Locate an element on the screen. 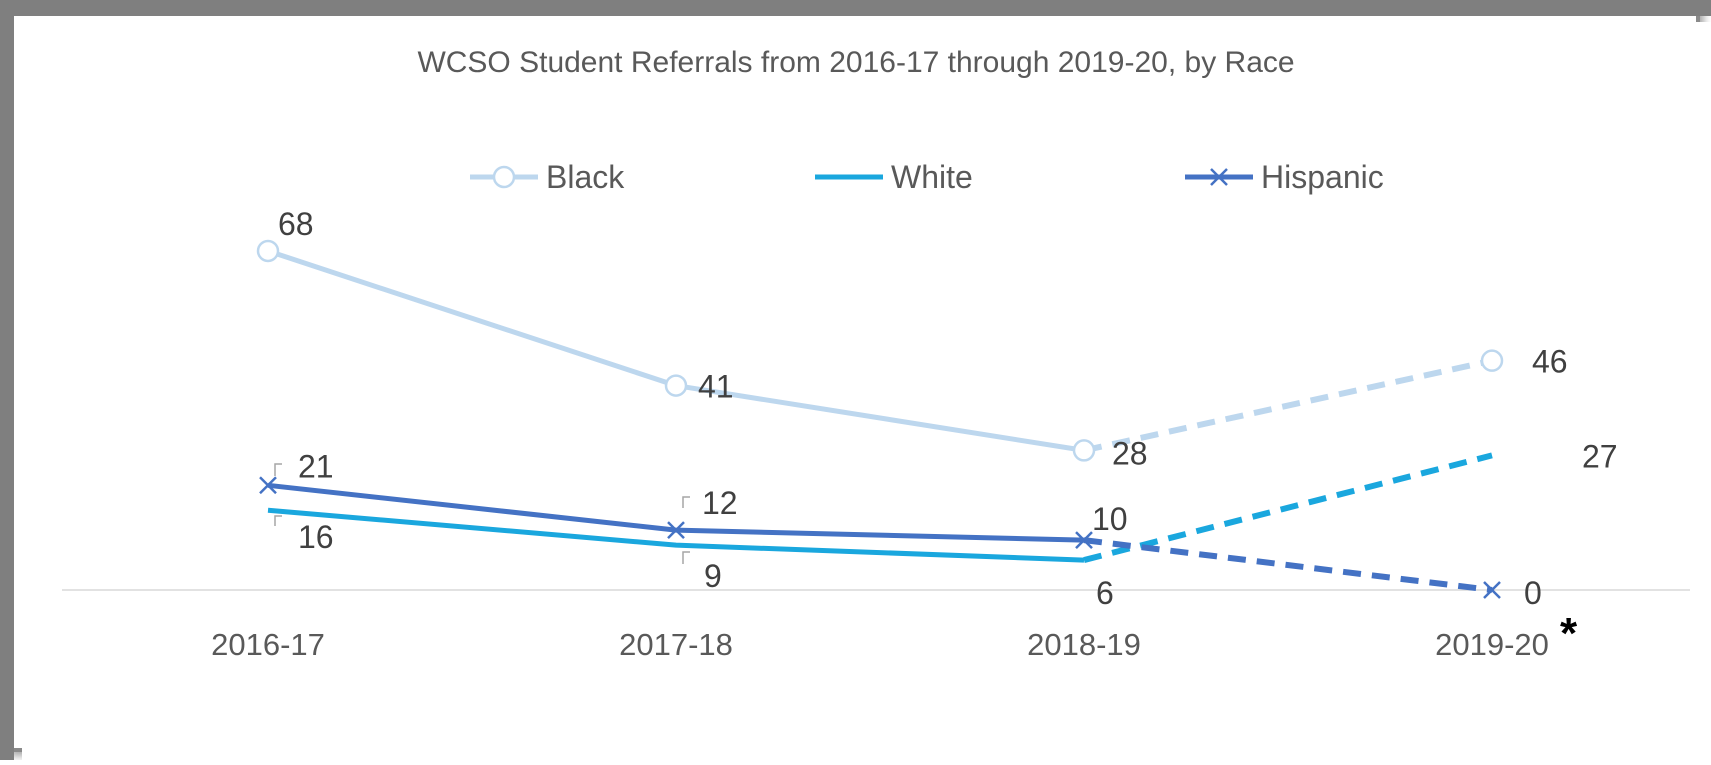  x-tick-label-0: 2016-17 is located at coordinates (268, 644).